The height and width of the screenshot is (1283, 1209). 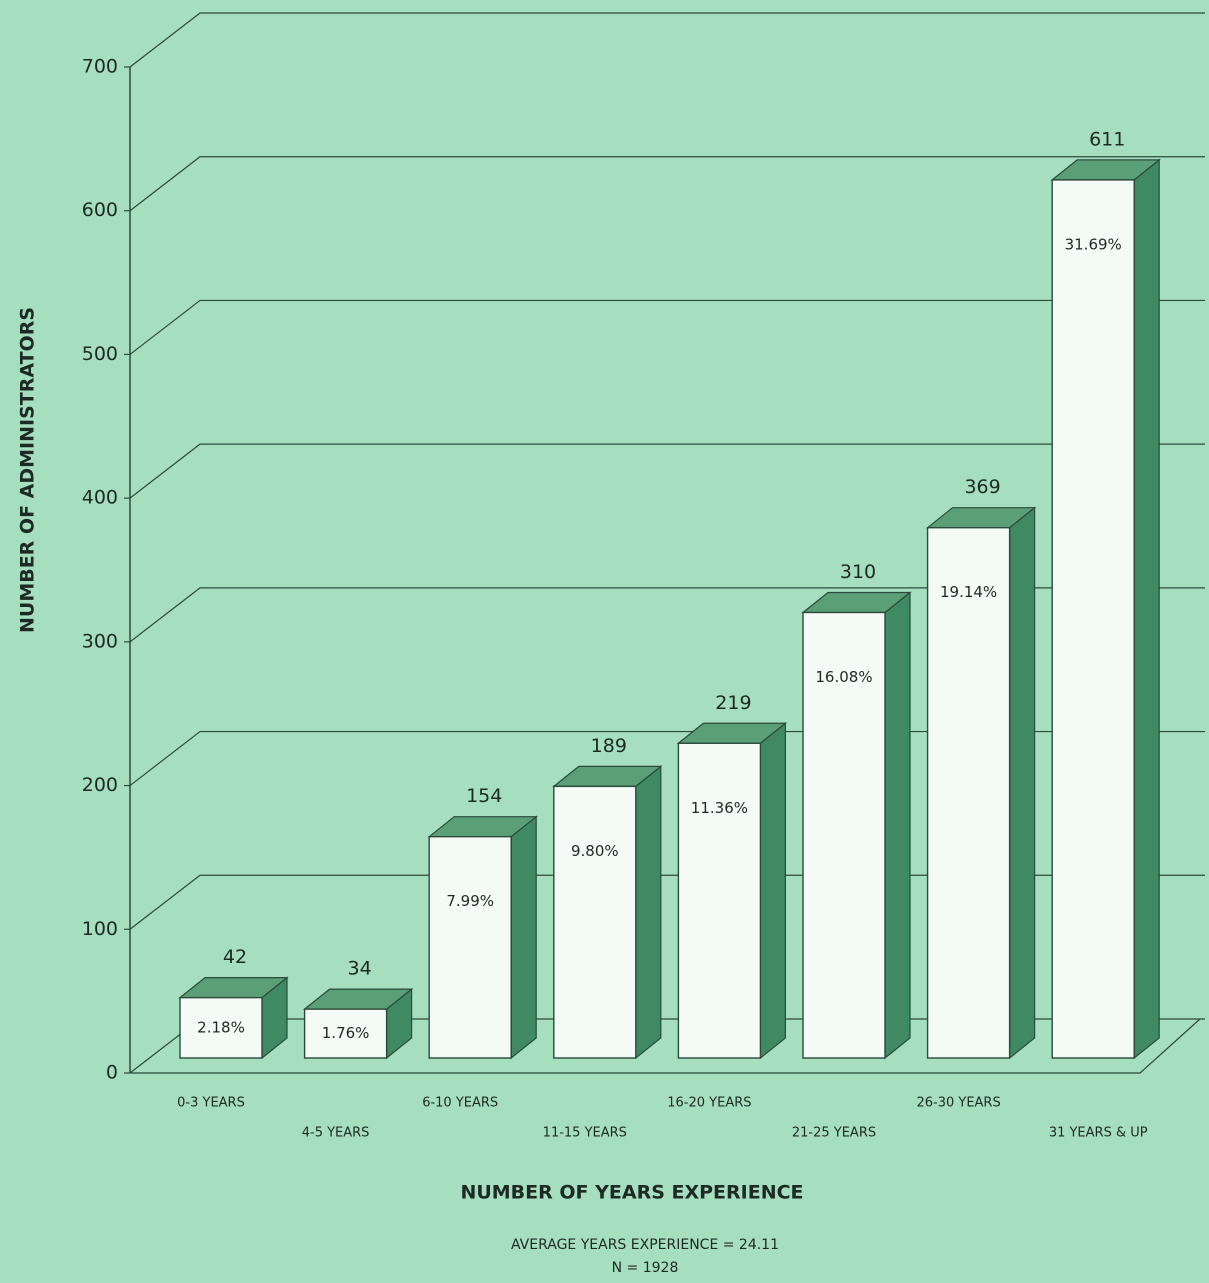 What do you see at coordinates (982, 487) in the screenshot?
I see `value-label: 369` at bounding box center [982, 487].